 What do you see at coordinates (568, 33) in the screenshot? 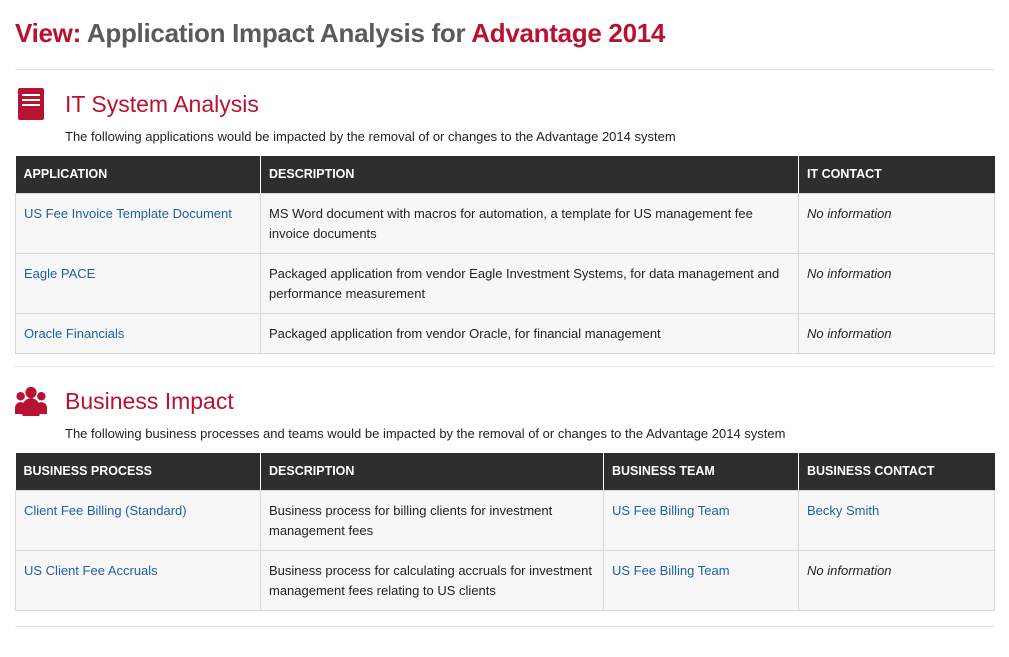
I see `system-name: Advantage 2014` at bounding box center [568, 33].